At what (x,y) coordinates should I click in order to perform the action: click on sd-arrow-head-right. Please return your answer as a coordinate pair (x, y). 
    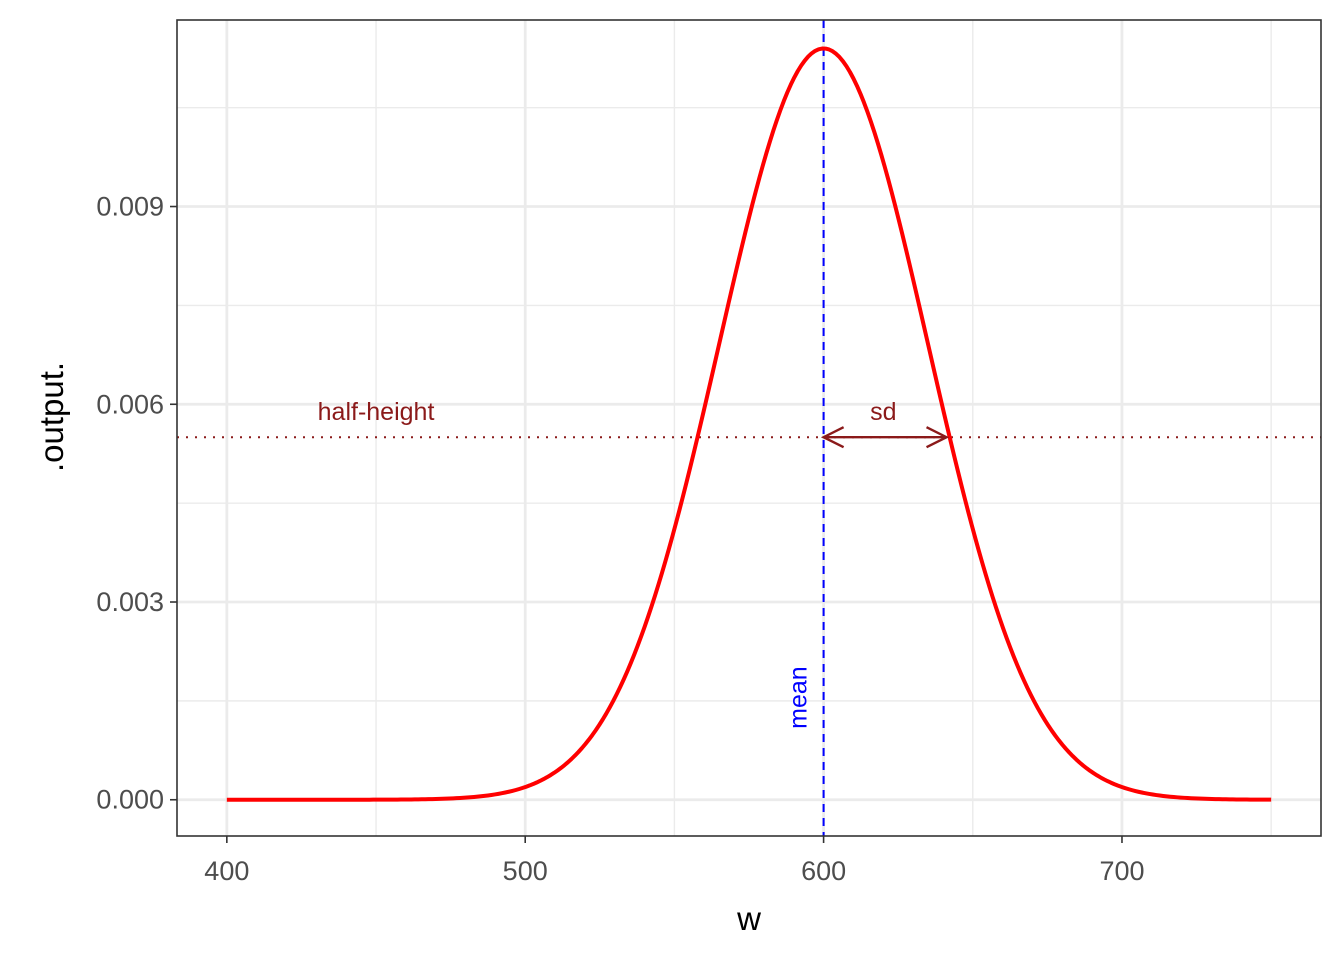
    Looking at the image, I should click on (937, 437).